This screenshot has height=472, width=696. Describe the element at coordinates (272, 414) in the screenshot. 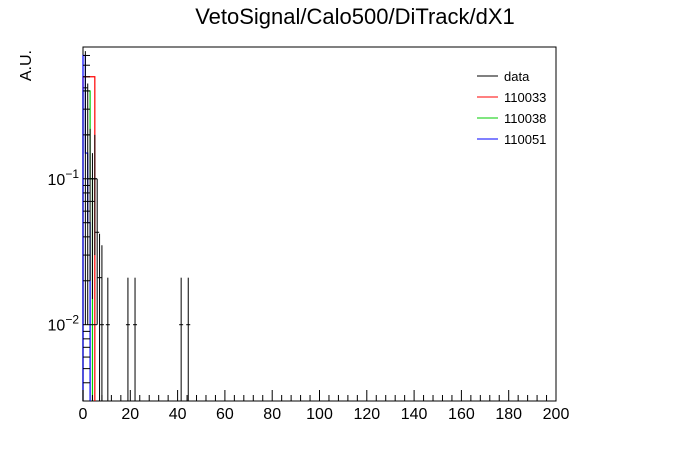

I see `x-tick-label: 80` at that location.